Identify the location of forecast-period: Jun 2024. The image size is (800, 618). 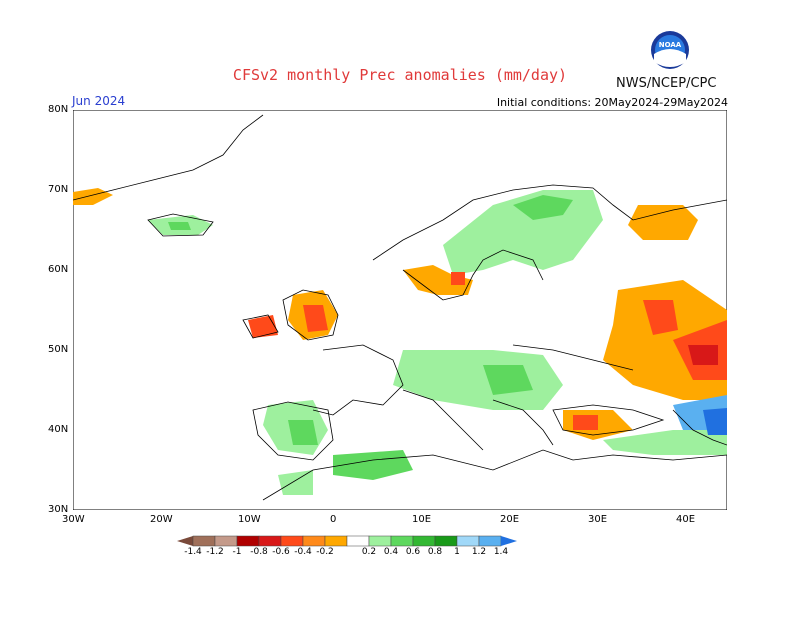
(99, 101).